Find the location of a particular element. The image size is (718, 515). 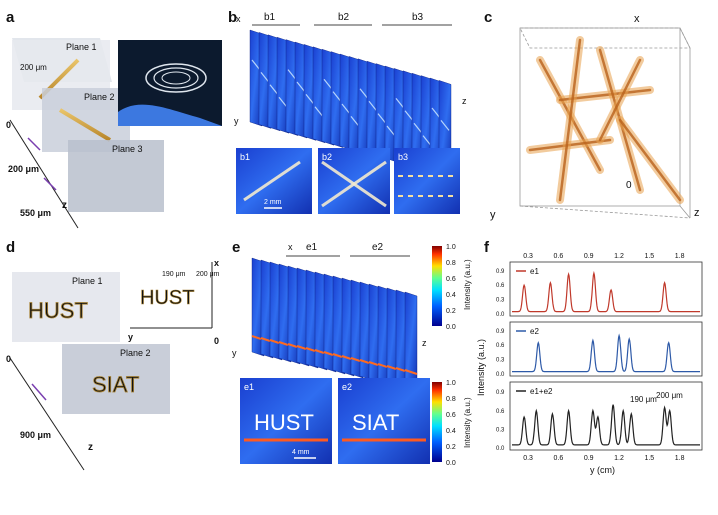

panel-b: b b1 b2 b3 x y z b1 b2 b3 2 mm is located at coordinates (347, 111).